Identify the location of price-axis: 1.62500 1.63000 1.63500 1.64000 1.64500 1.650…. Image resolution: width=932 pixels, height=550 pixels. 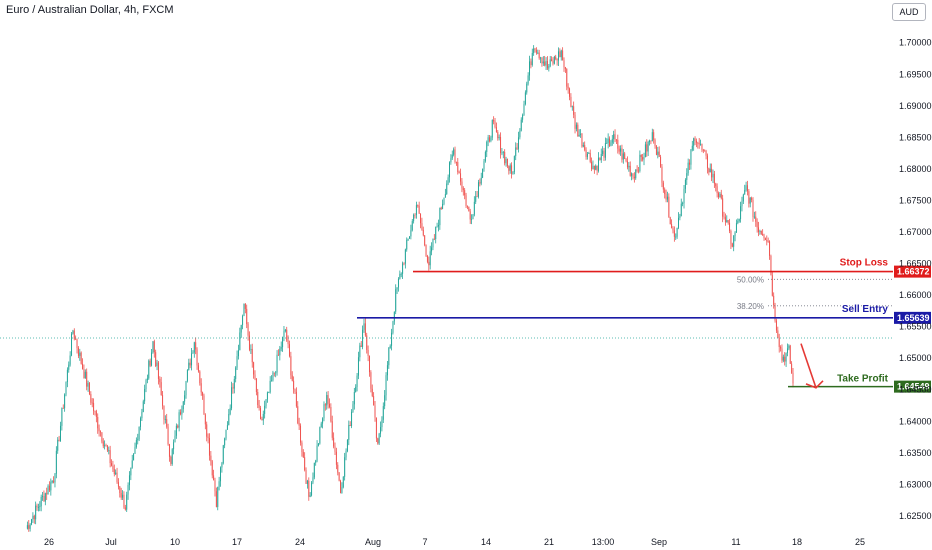
(915, 279).